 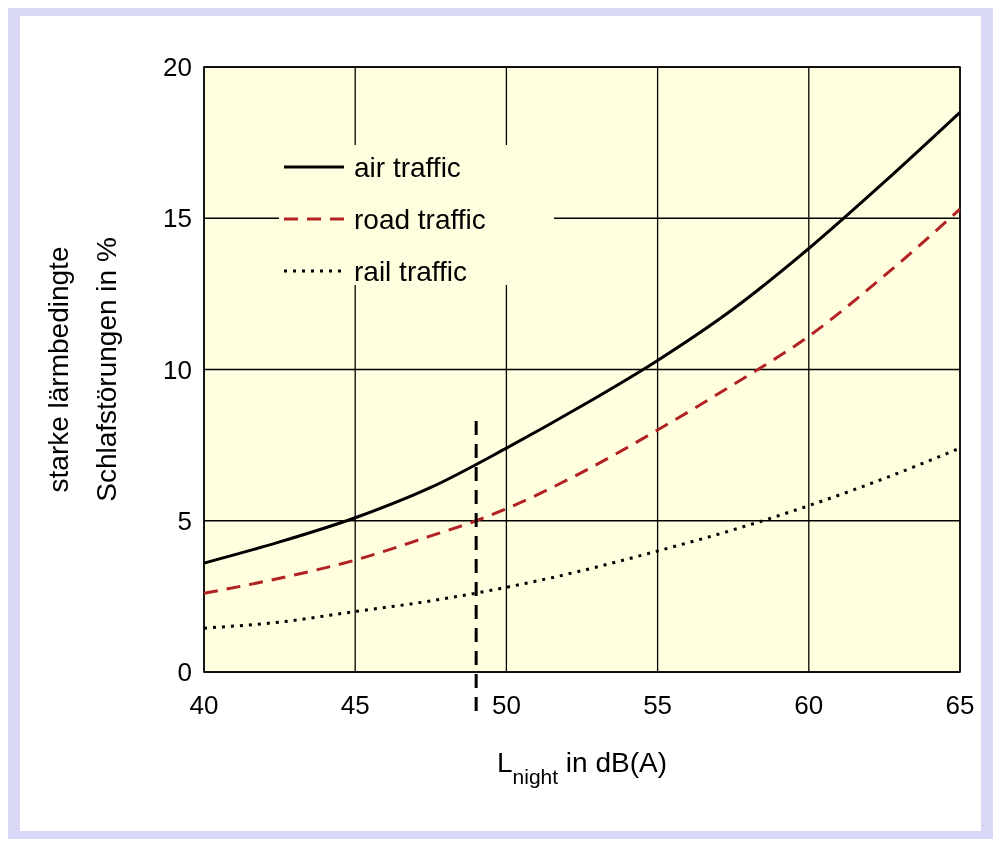 I want to click on x-tick-label: 60, so click(x=809, y=705).